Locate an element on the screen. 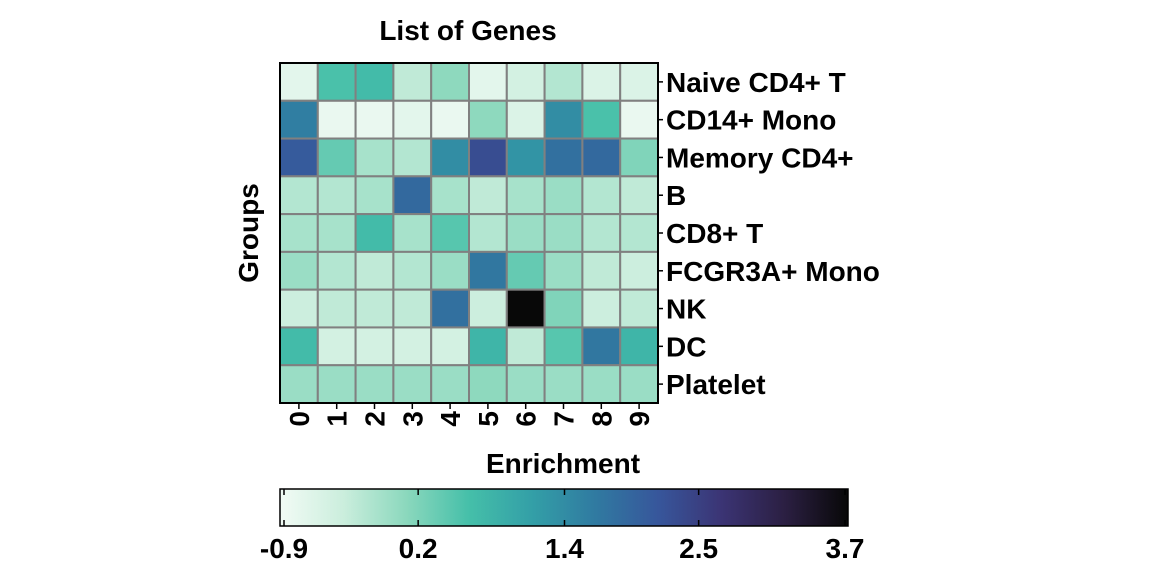 The width and height of the screenshot is (1152, 576). x-tick-label: 8 is located at coordinates (601, 419).